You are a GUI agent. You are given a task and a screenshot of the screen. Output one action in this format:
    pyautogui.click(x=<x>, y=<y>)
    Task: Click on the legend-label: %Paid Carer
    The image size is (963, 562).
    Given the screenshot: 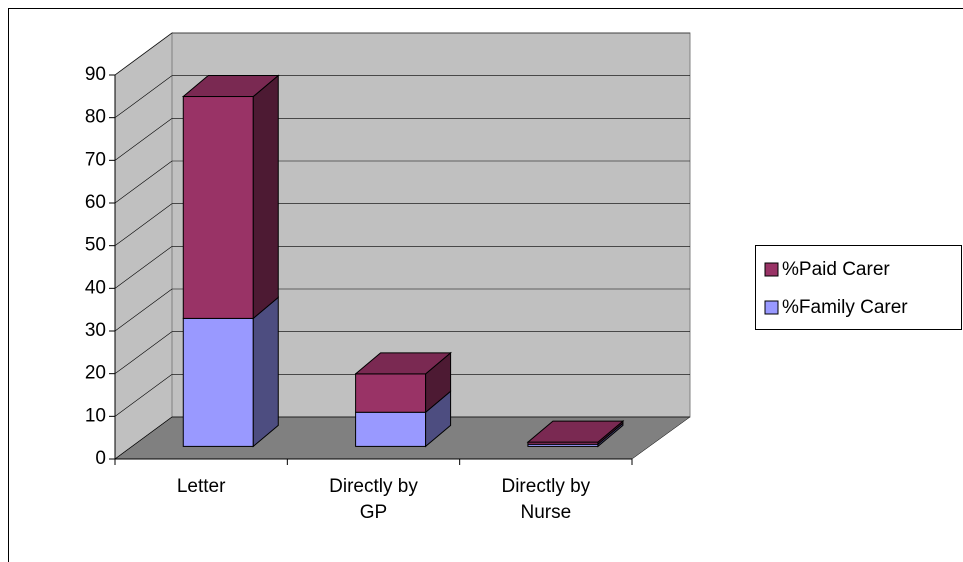 What is the action you would take?
    pyautogui.click(x=836, y=269)
    